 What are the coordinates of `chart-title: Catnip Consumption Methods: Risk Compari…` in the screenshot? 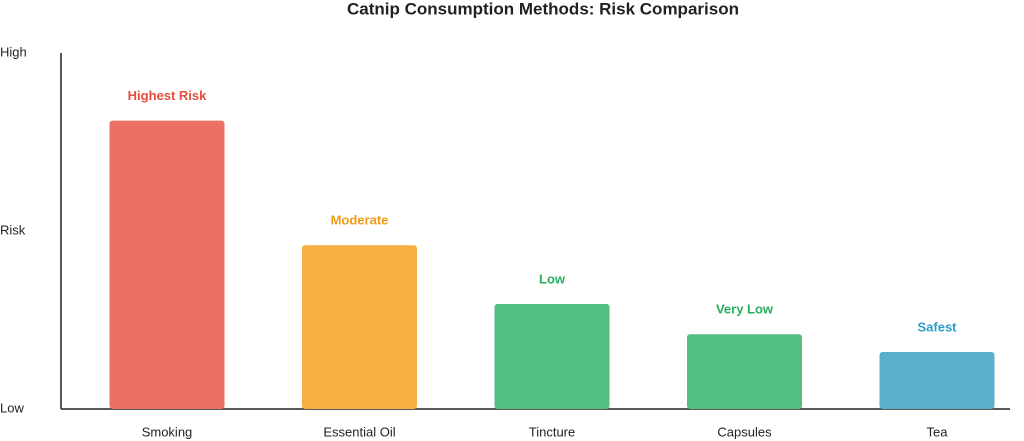 It's located at (543, 9).